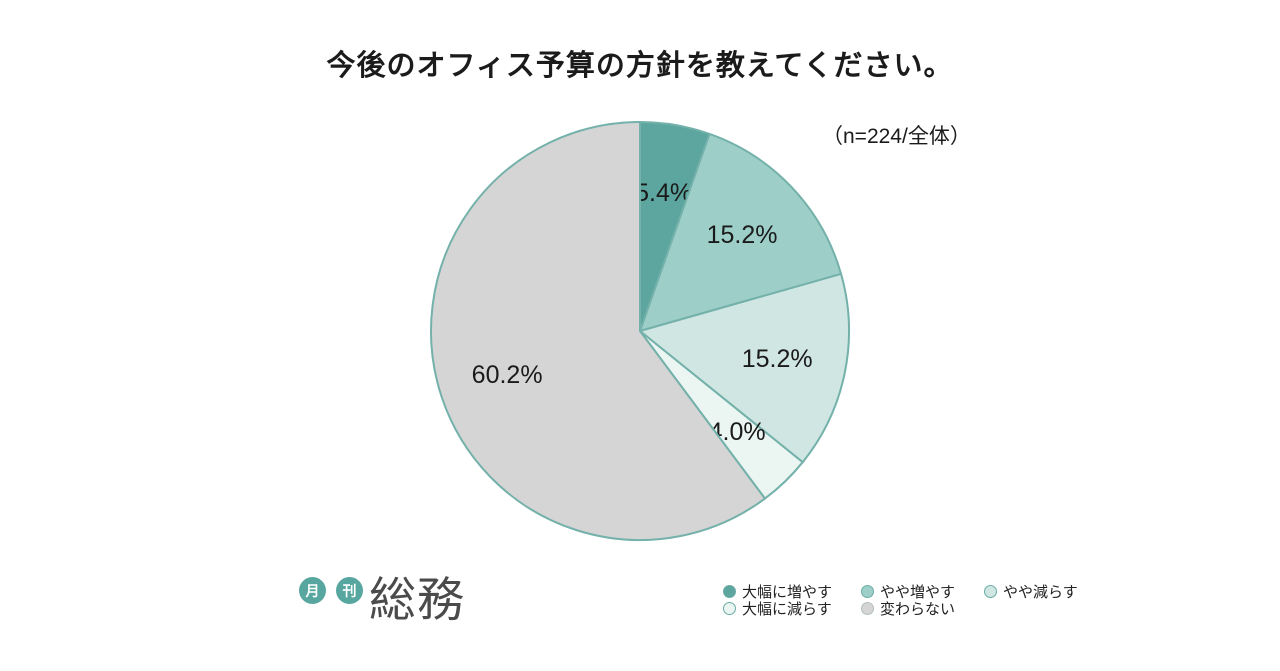 The width and height of the screenshot is (1280, 671). Describe the element at coordinates (312, 590) in the screenshot. I see `logo-circle-getsu: 月` at that location.